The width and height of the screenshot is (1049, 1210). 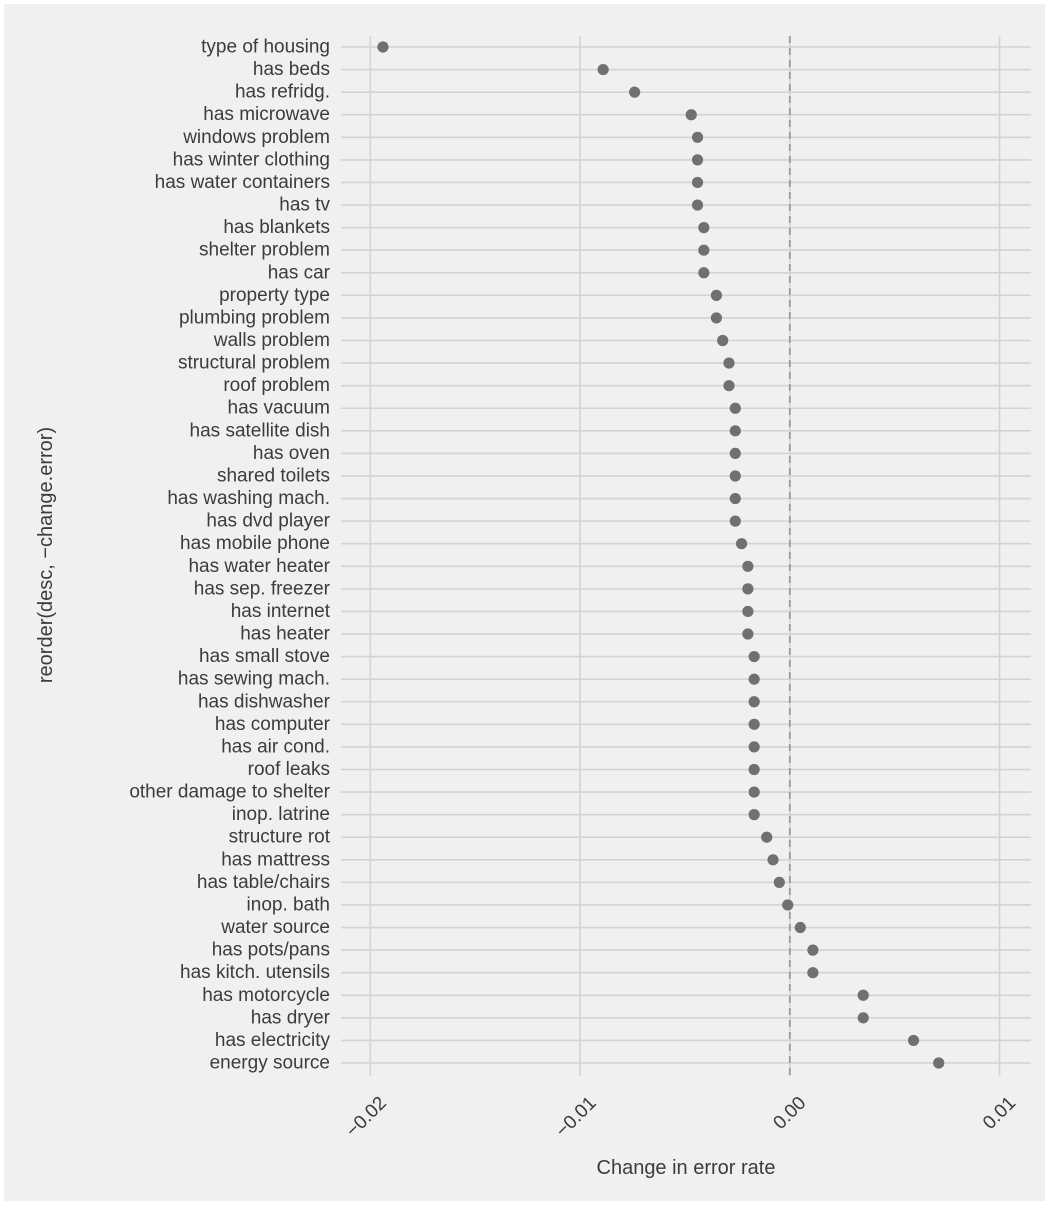 I want to click on y-tick-label: has kitch. utensils, so click(x=255, y=972).